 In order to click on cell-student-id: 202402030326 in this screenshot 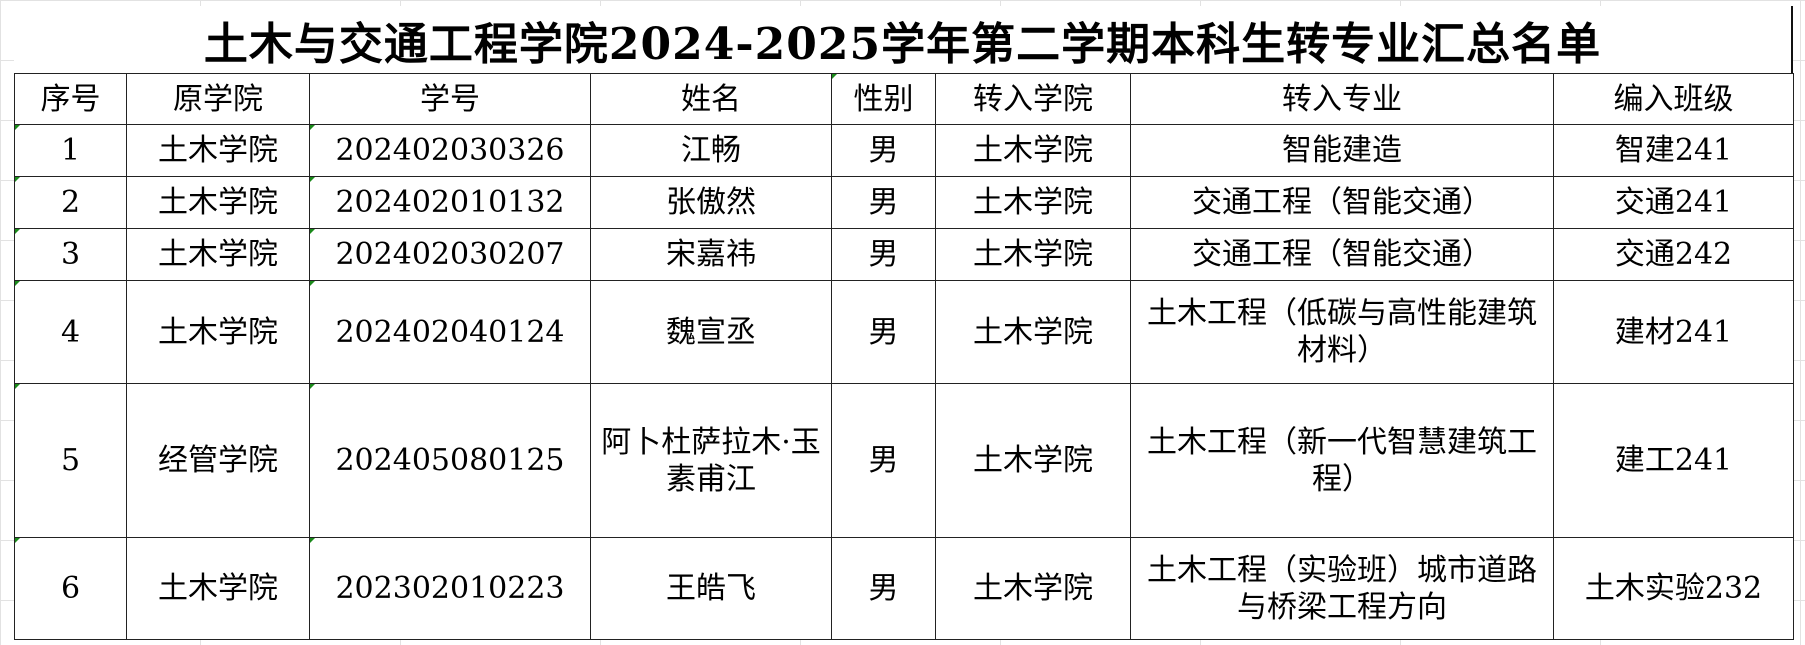, I will do `click(450, 150)`.